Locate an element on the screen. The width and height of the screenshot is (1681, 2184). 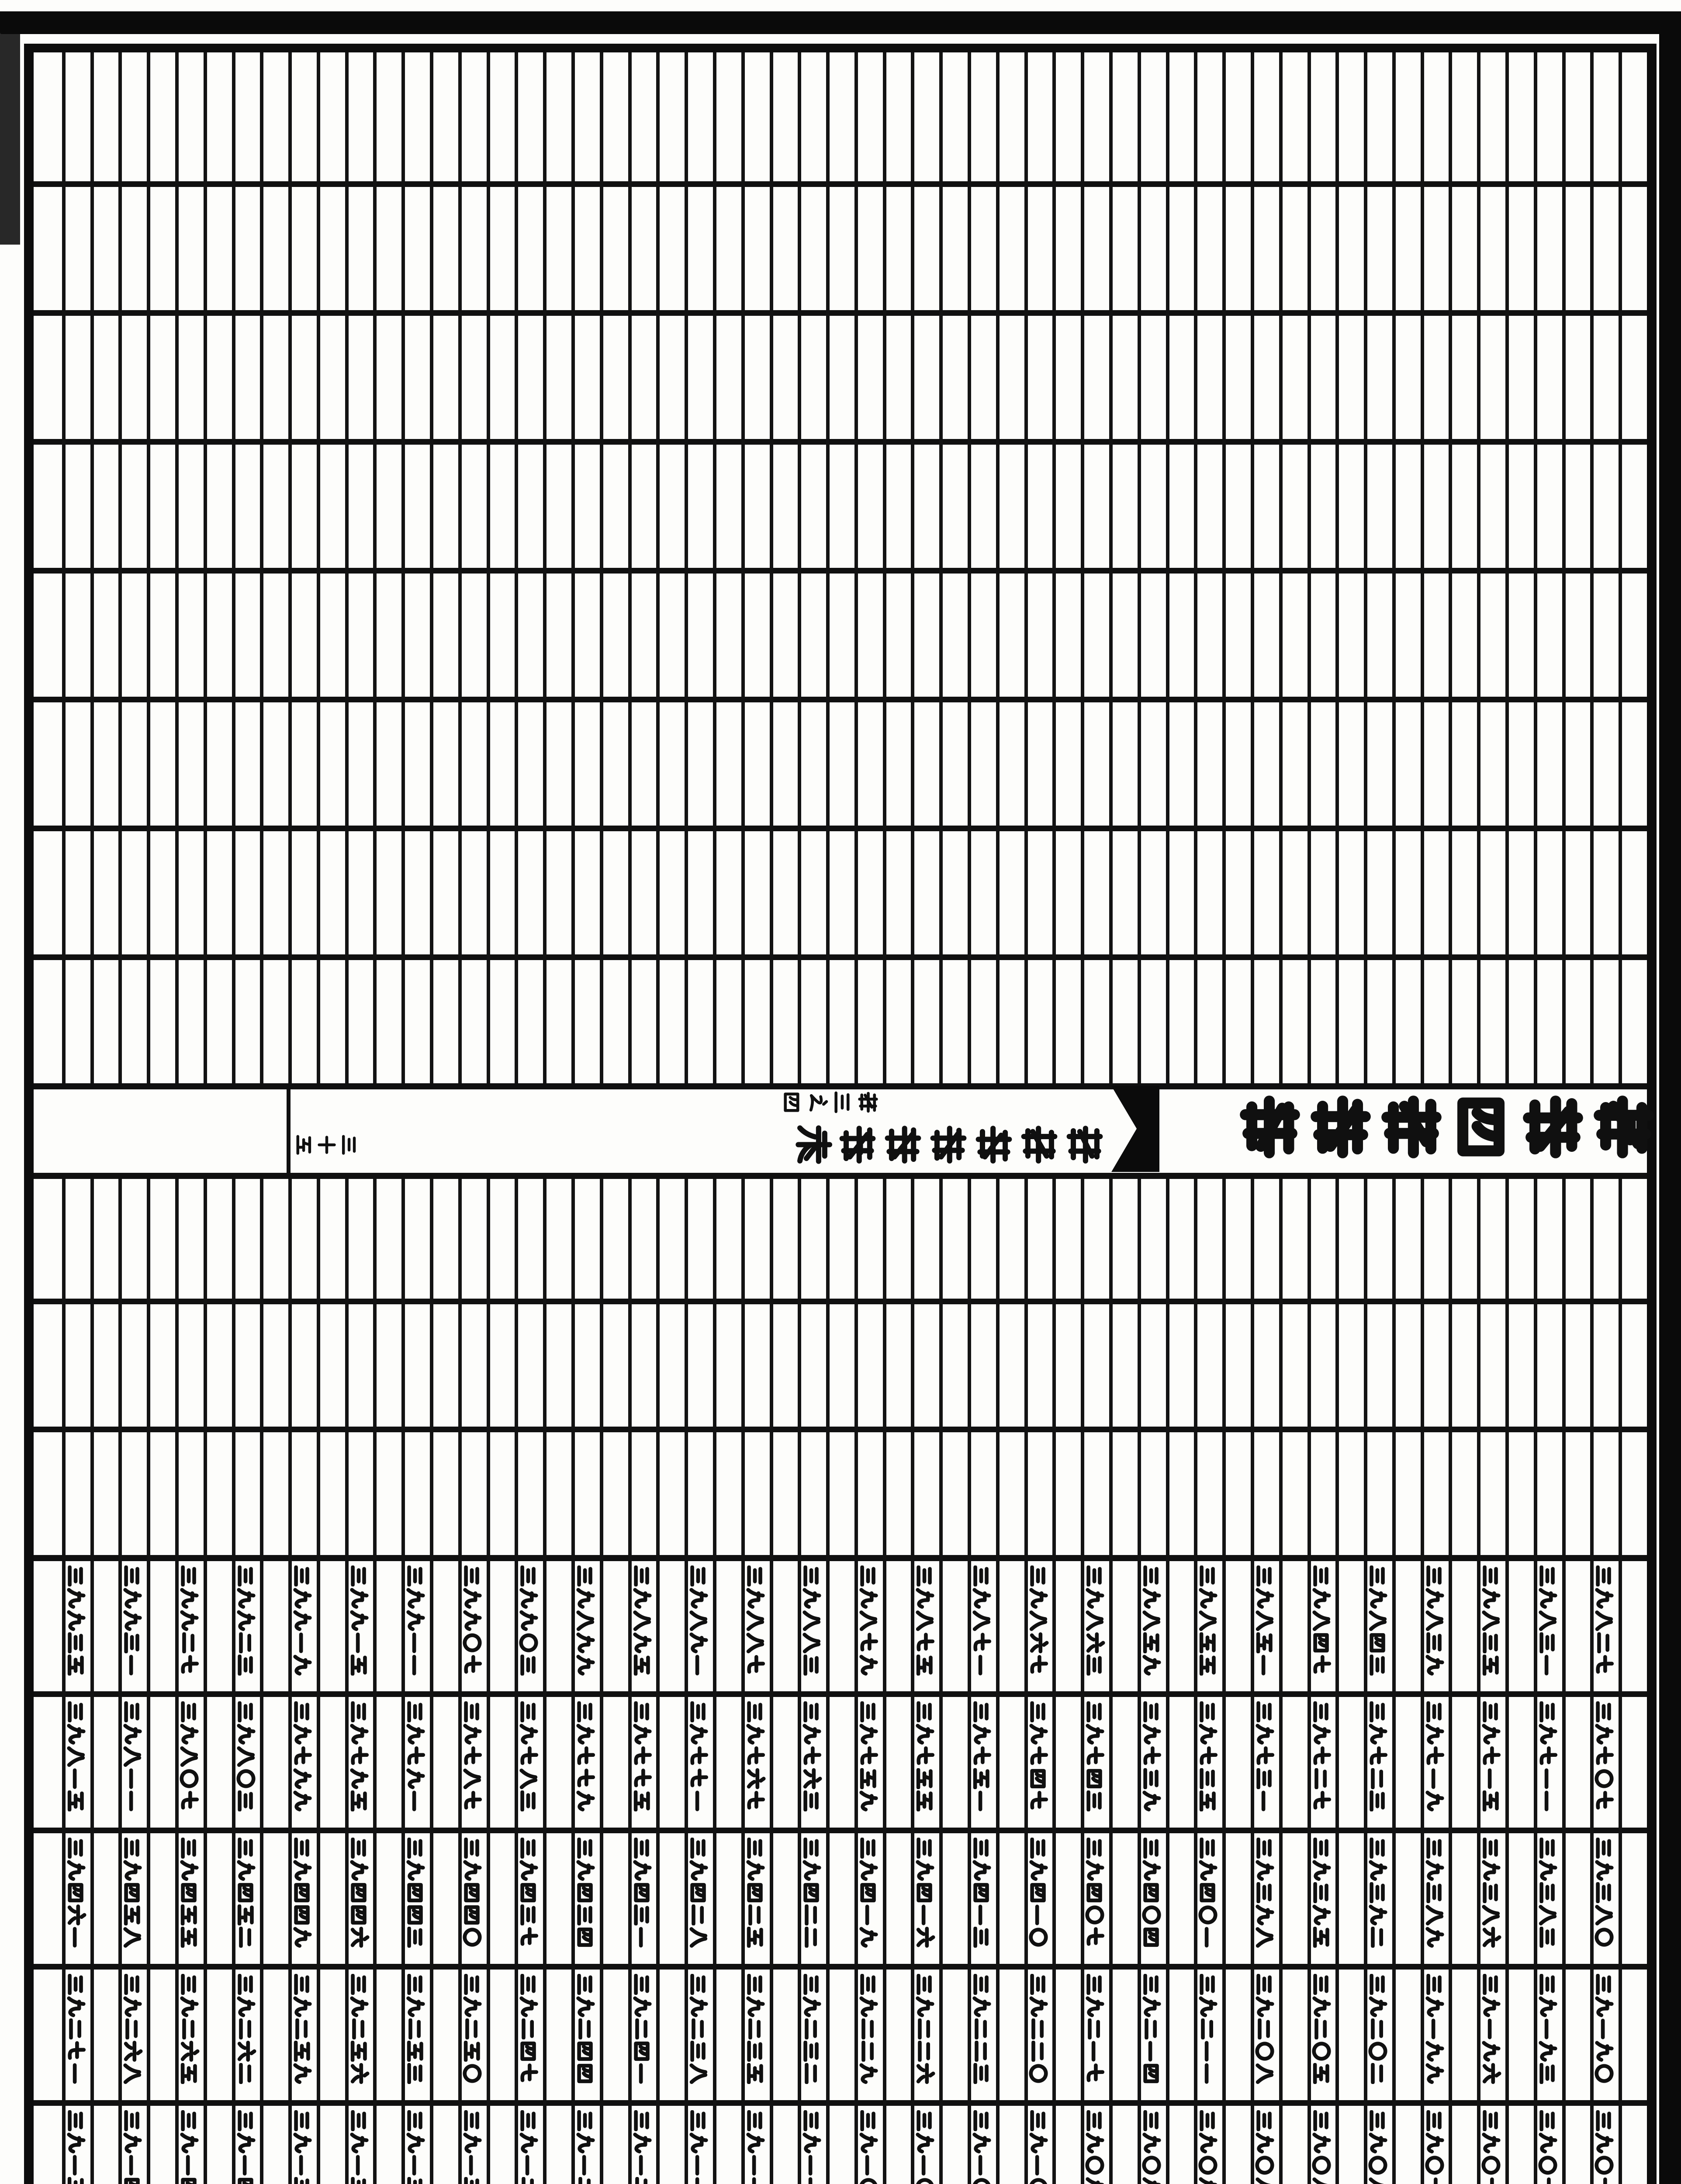
table-cell: 三九四〇四 is located at coordinates (1151, 1897).